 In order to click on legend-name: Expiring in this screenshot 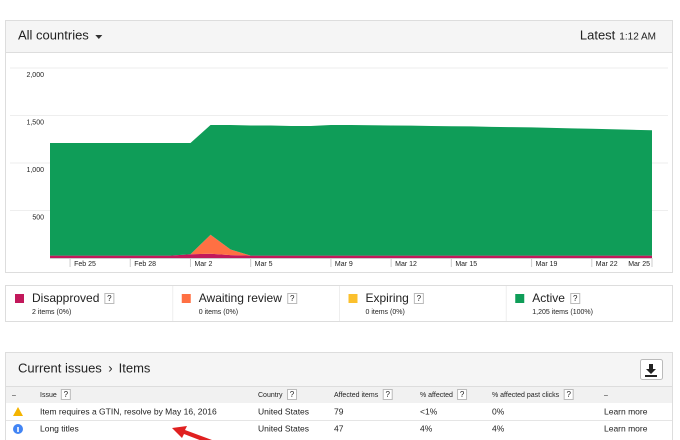, I will do `click(387, 298)`.